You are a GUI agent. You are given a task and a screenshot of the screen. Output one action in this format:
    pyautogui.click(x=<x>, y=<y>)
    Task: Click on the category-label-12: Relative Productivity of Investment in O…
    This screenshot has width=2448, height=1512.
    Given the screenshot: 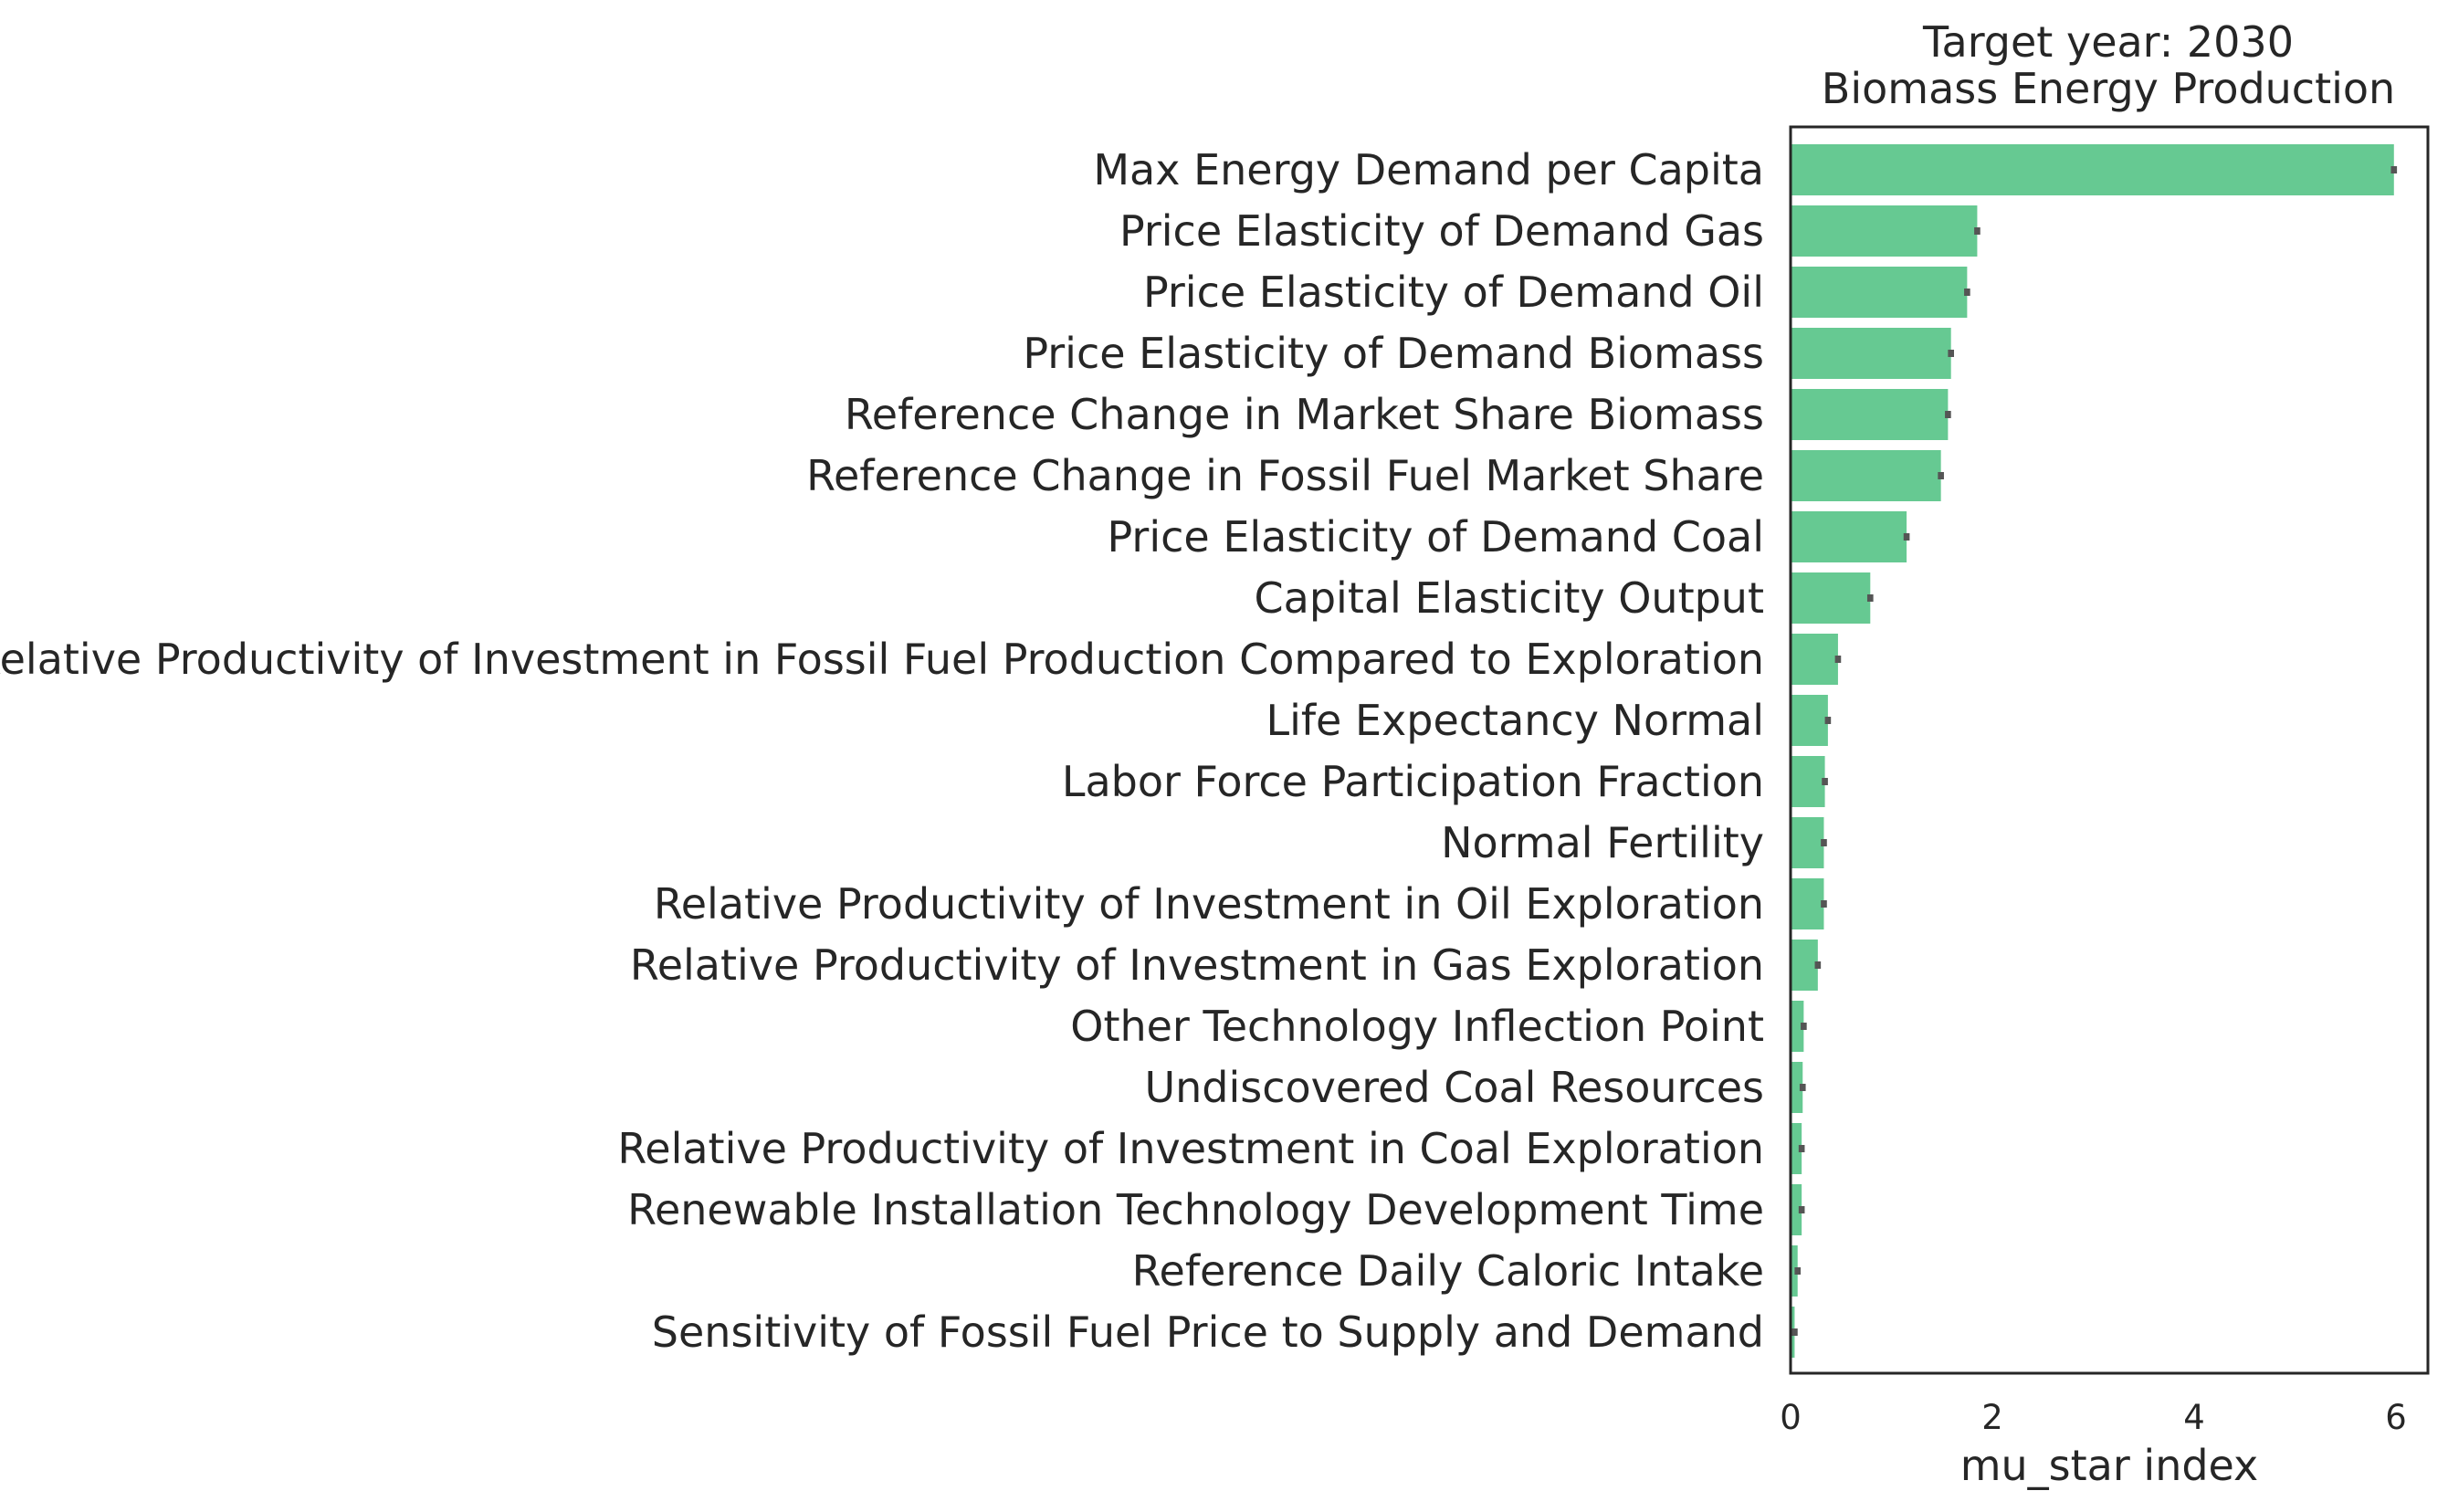 What is the action you would take?
    pyautogui.click(x=1209, y=904)
    